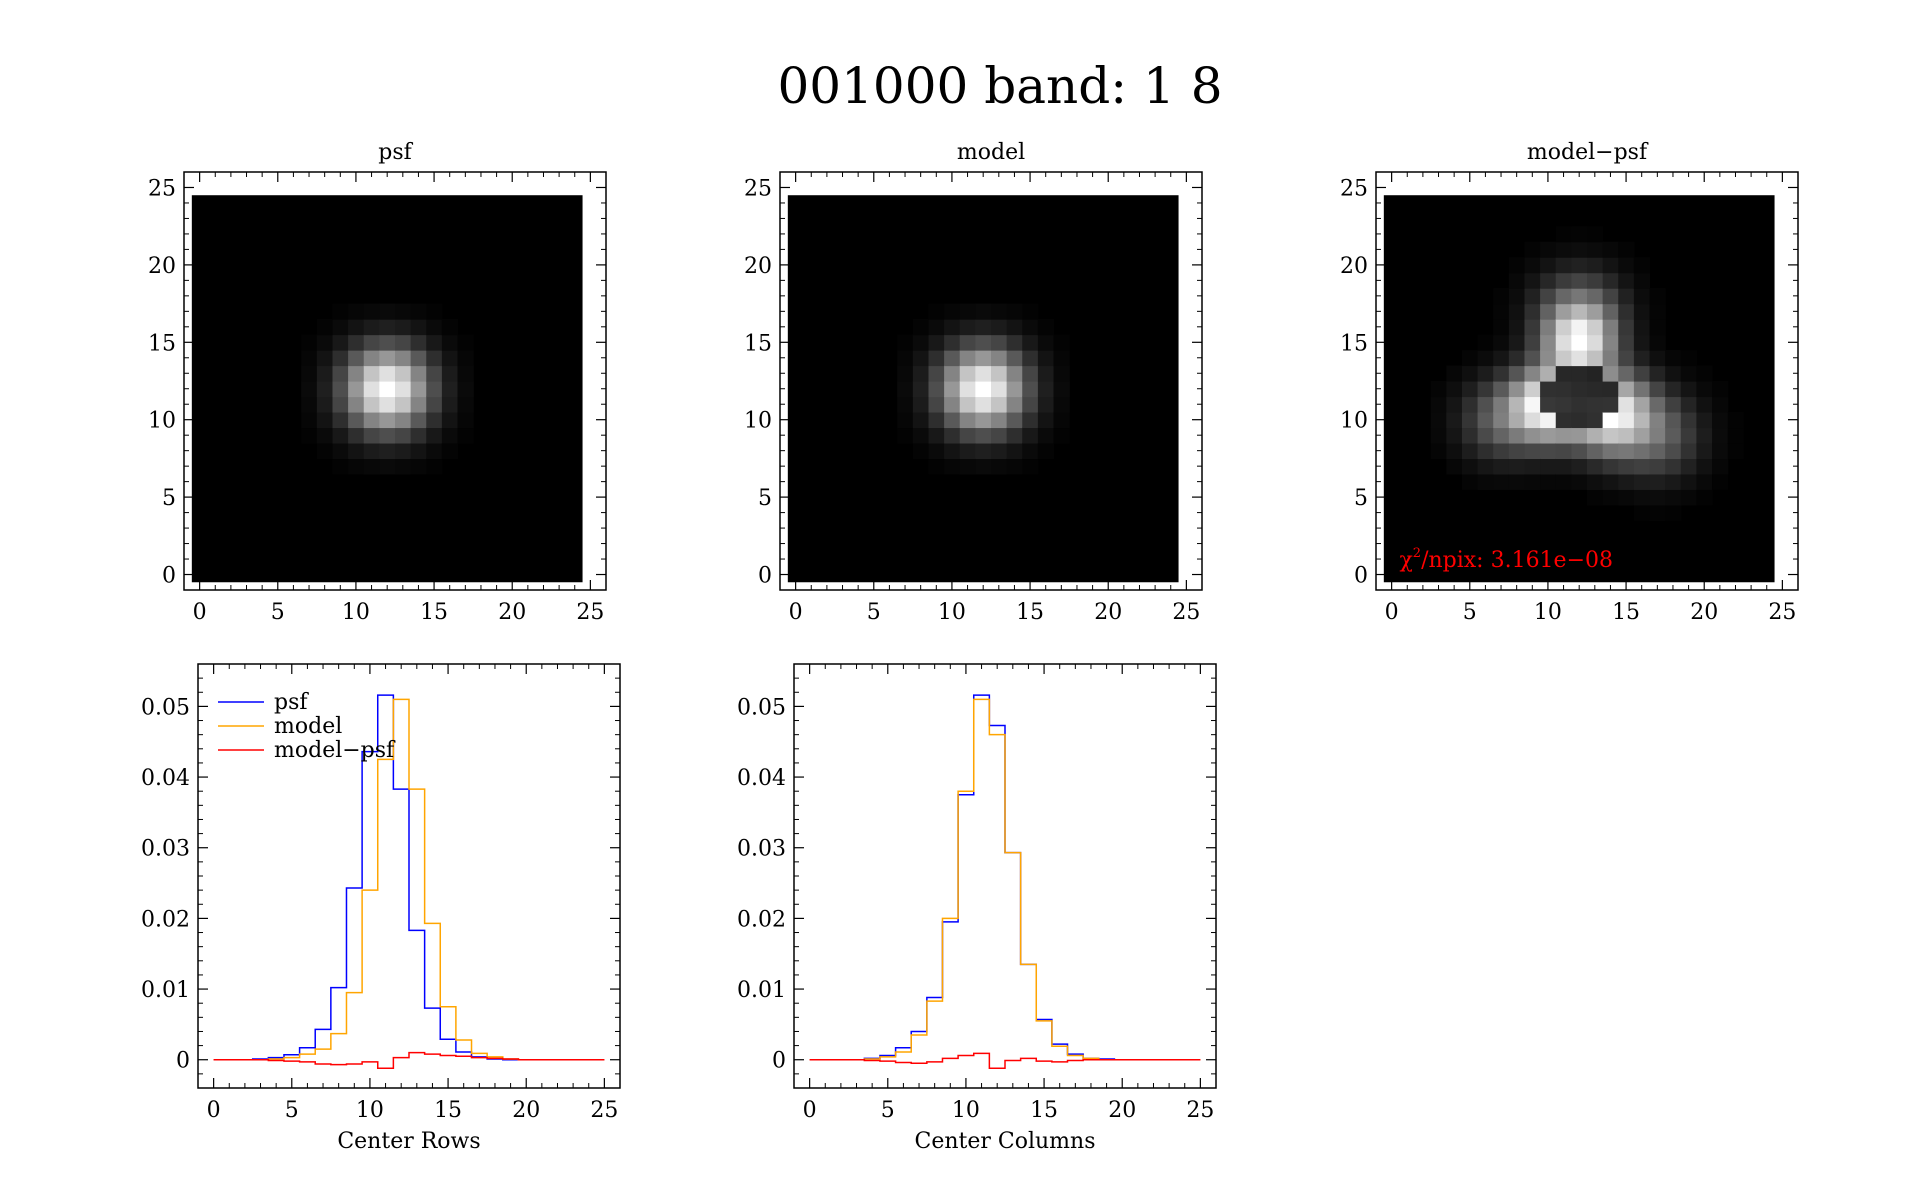 The height and width of the screenshot is (1200, 1920). Describe the element at coordinates (1186, 612) in the screenshot. I see `x-tick-label: 25` at that location.